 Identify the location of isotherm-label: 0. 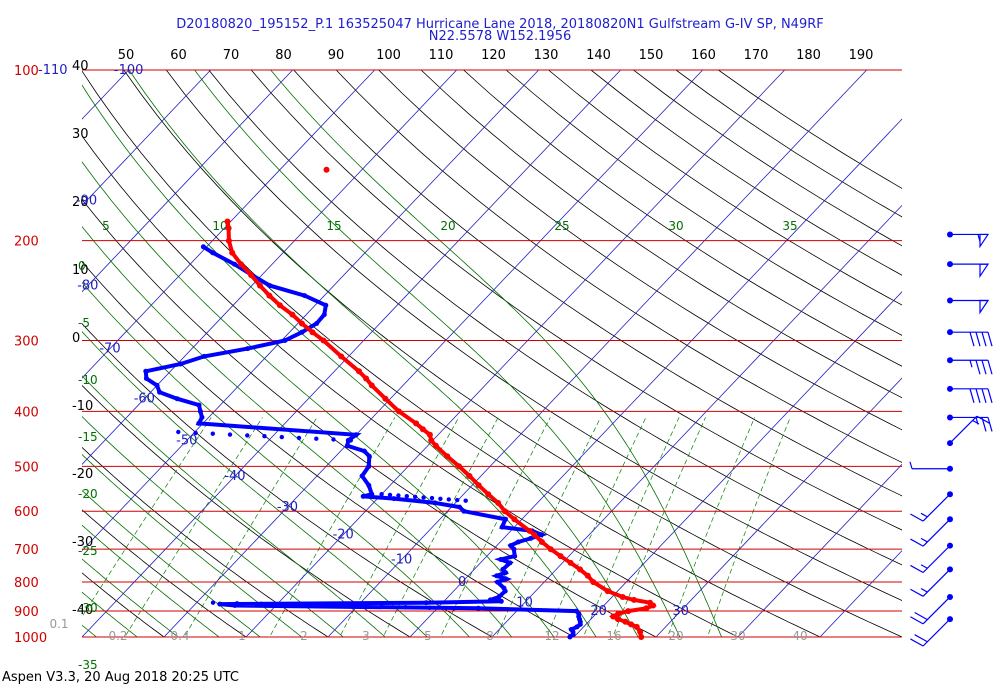
(462, 582).